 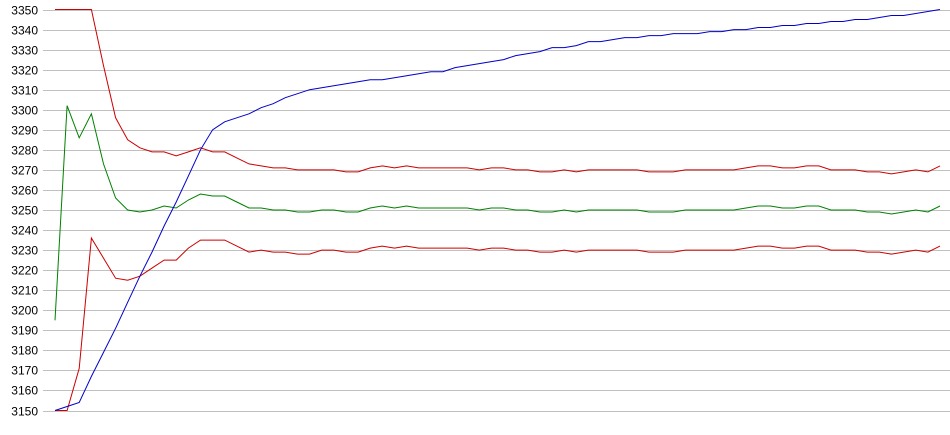 What do you see at coordinates (24, 91) in the screenshot?
I see `y-tick-label: 3310` at bounding box center [24, 91].